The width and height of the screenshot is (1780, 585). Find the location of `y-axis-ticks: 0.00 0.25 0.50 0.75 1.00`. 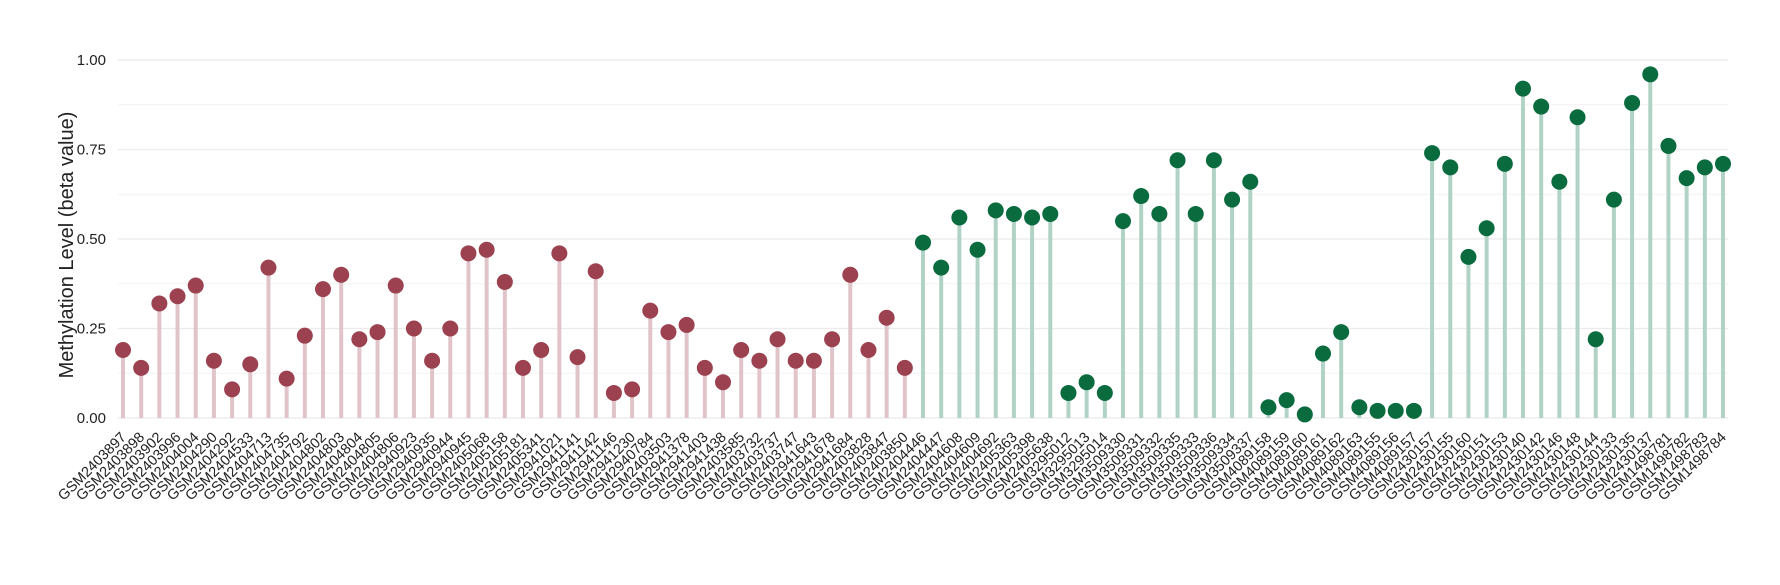

y-axis-ticks: 0.00 0.25 0.50 0.75 1.00 is located at coordinates (91, 239).